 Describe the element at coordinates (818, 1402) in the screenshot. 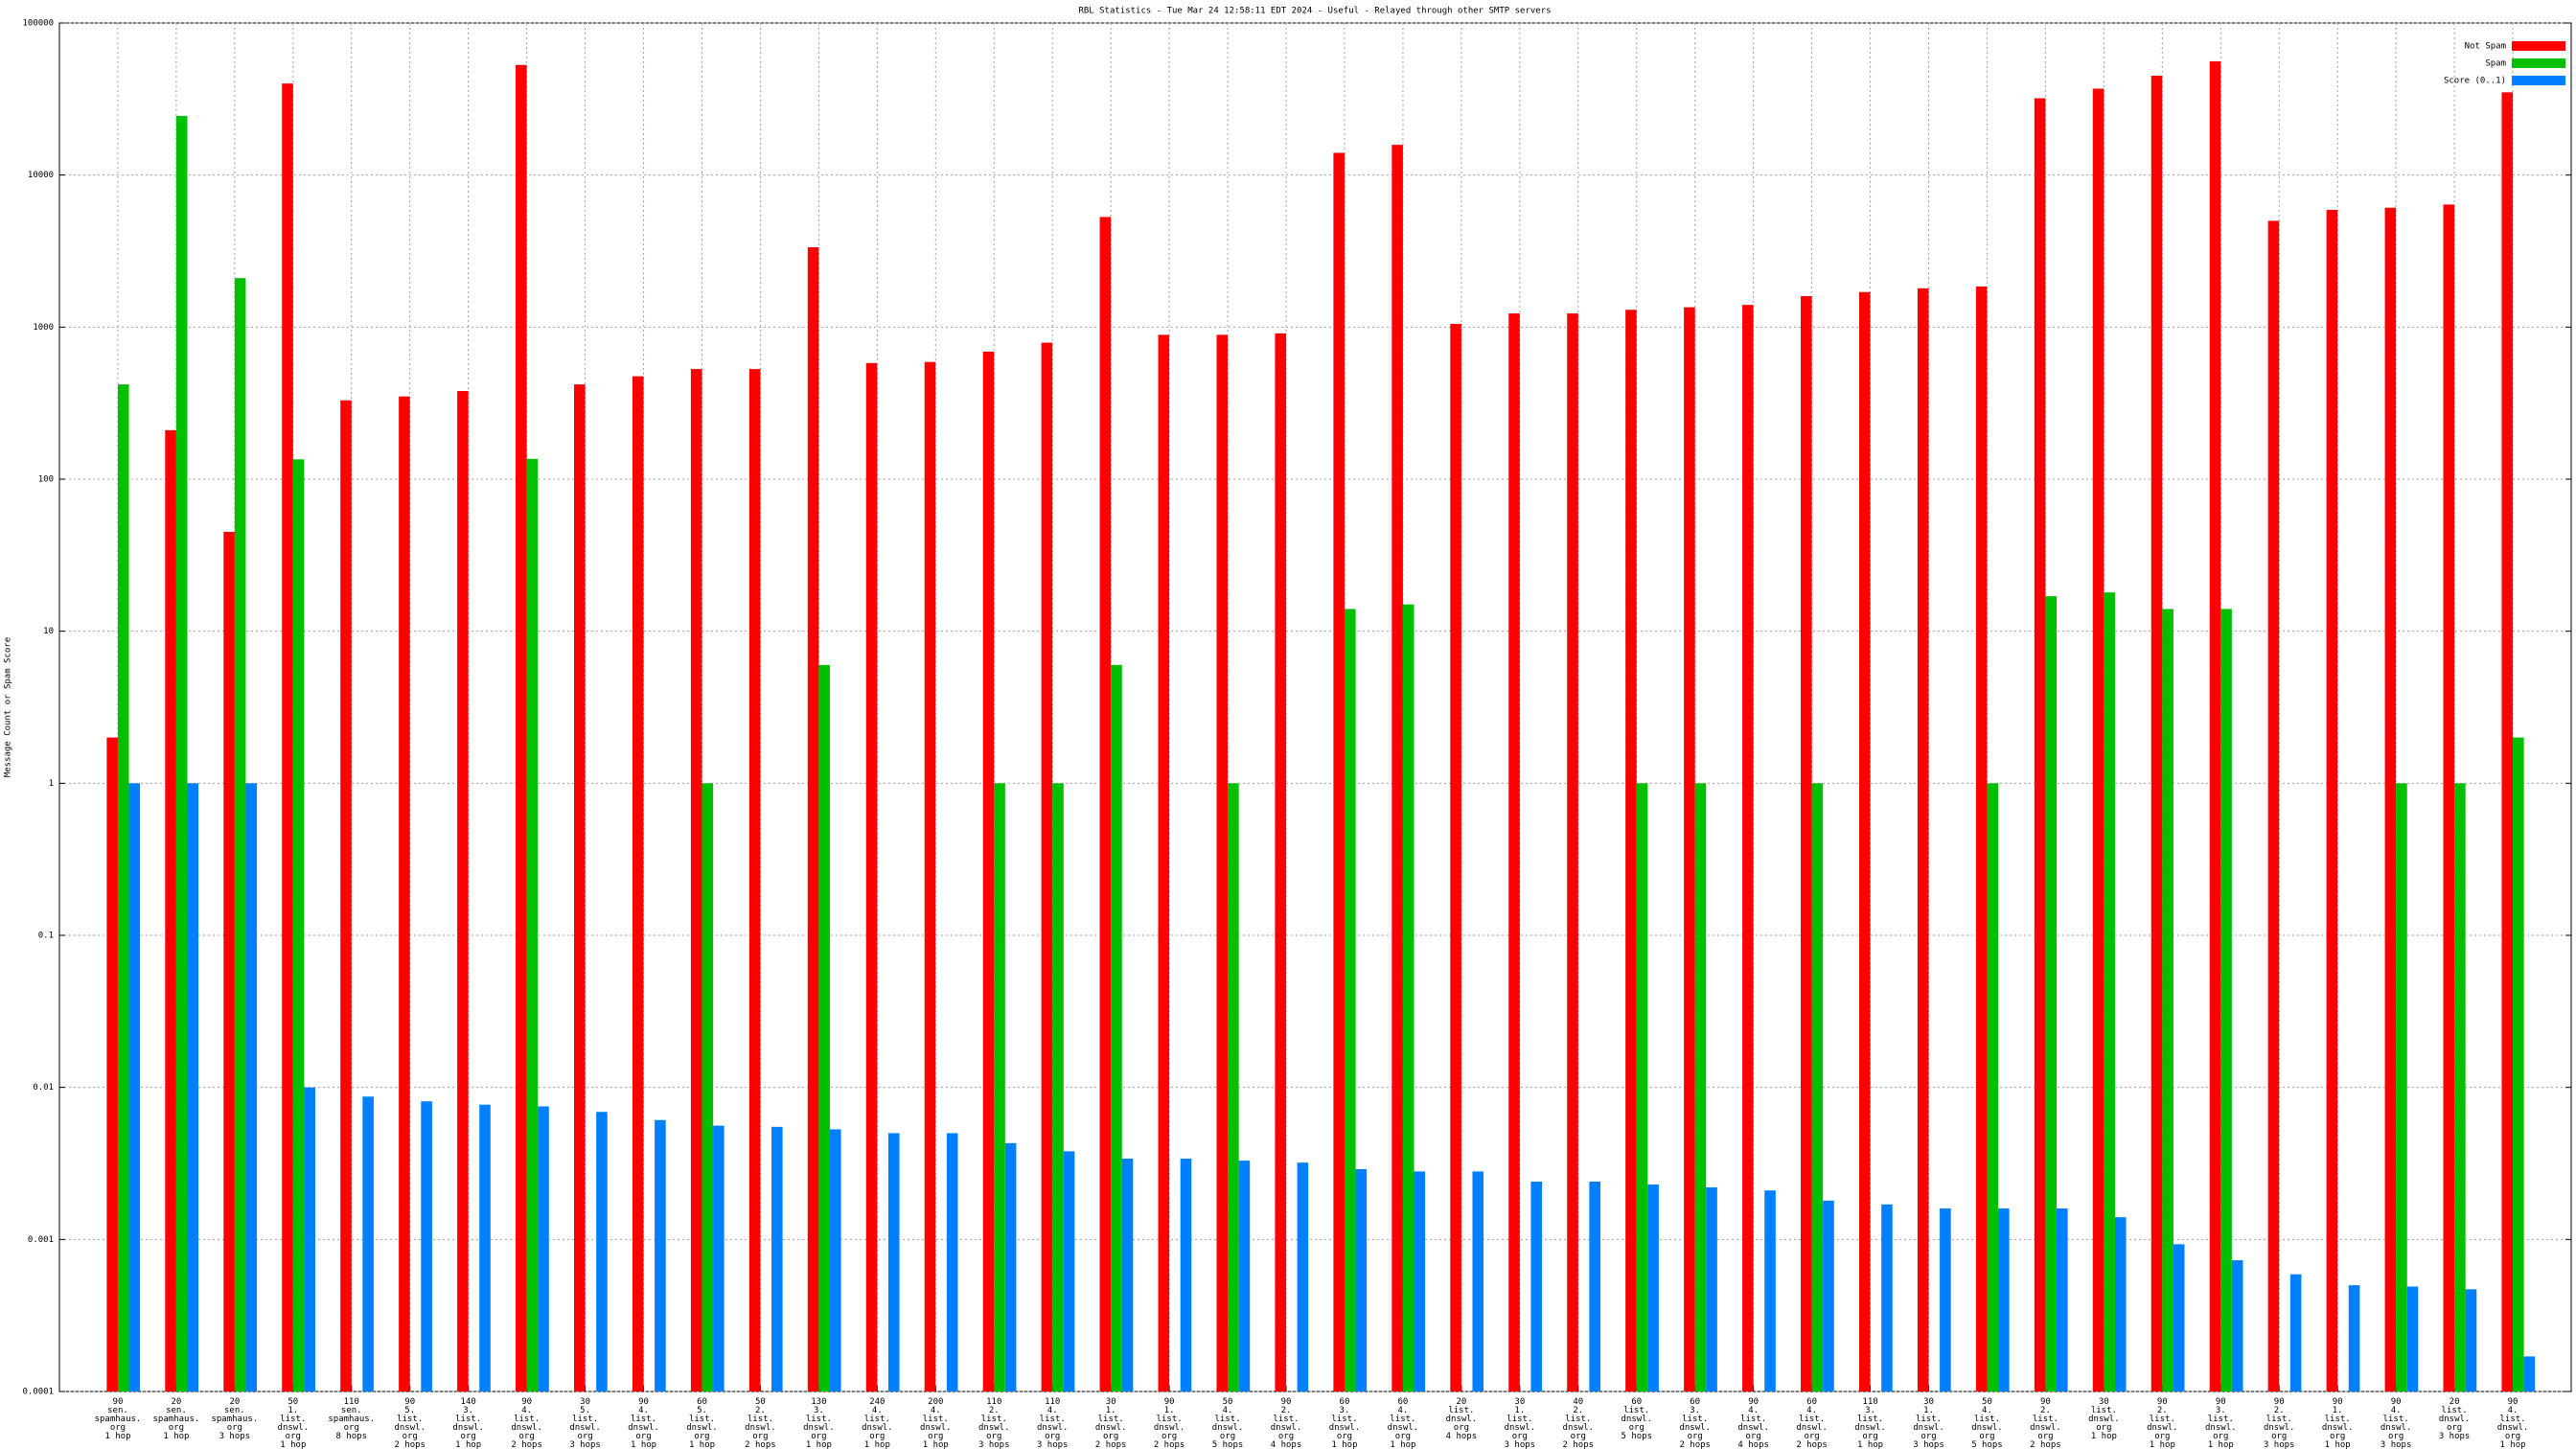

I see `x-tick-label-line: 130` at that location.